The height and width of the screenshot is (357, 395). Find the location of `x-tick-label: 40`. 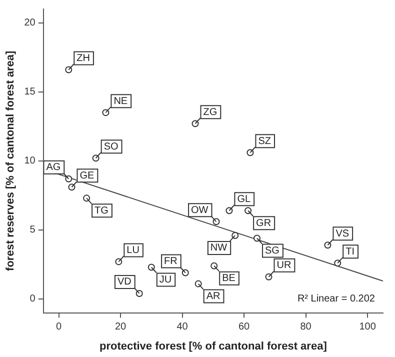

x-tick-label: 40 is located at coordinates (182, 327).